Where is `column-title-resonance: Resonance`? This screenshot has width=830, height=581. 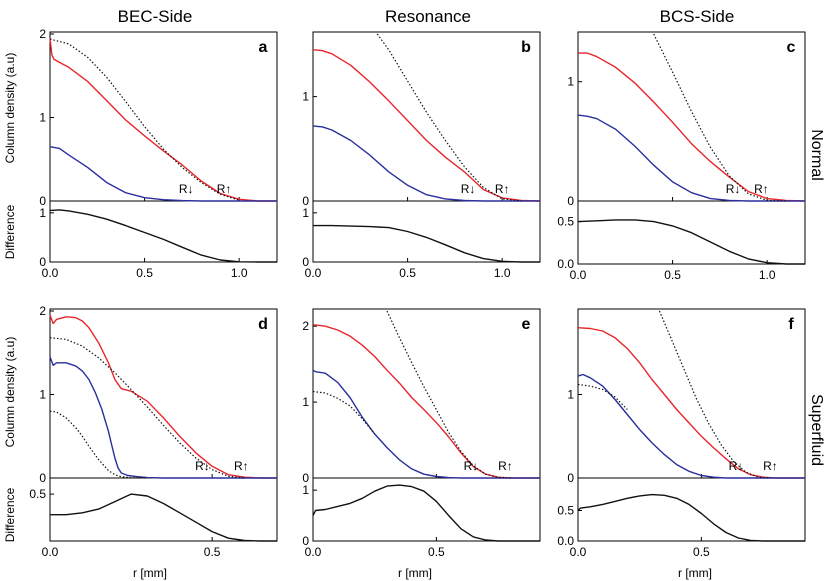
column-title-resonance: Resonance is located at coordinates (428, 16).